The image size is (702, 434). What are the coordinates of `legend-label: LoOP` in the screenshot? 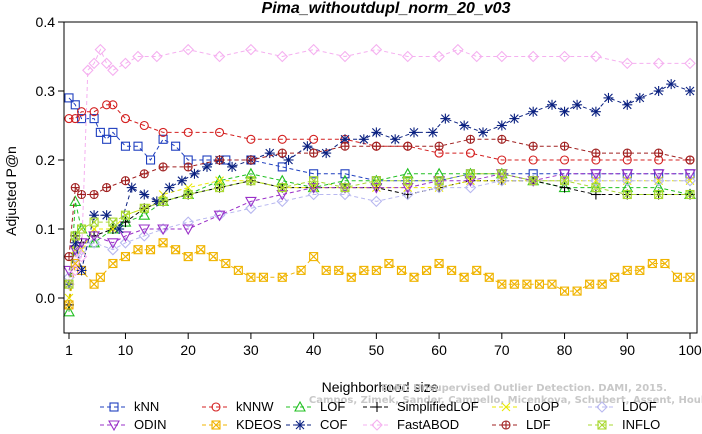 It's located at (542, 406).